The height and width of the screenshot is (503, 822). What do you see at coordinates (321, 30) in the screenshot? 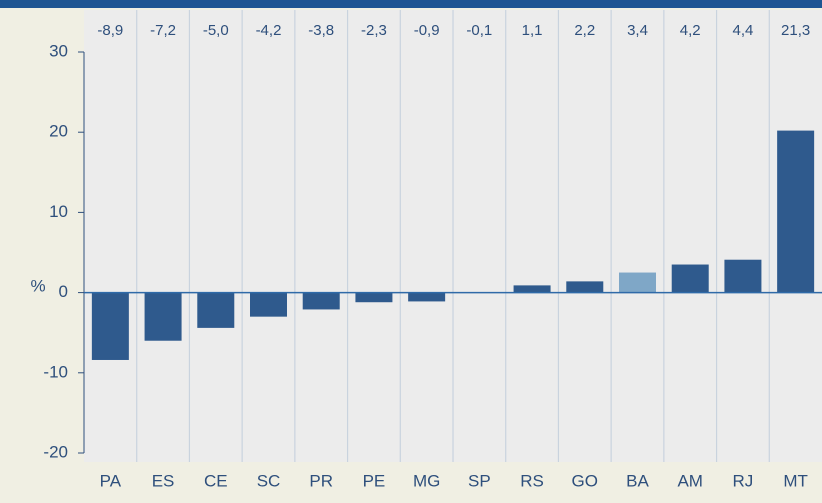
I see `annotation: -3,8` at bounding box center [321, 30].